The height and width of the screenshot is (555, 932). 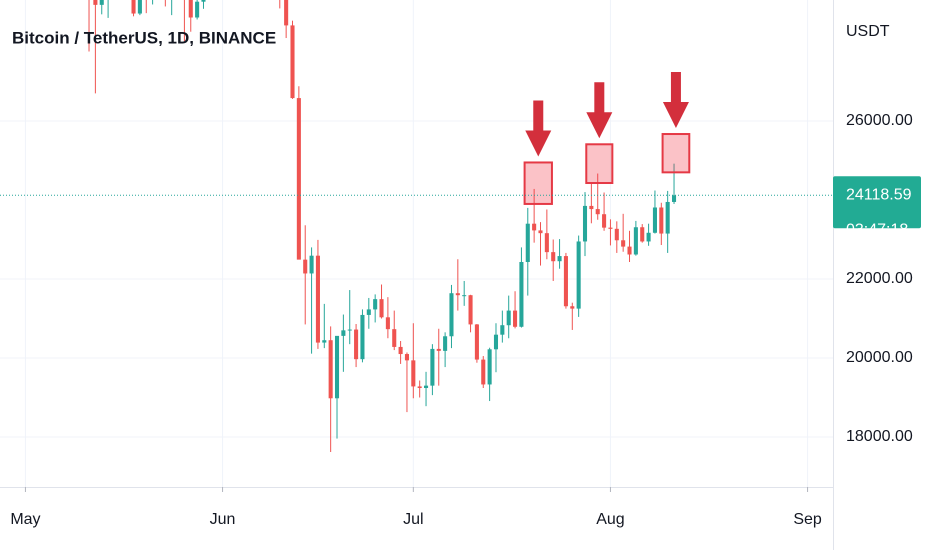 What do you see at coordinates (868, 31) in the screenshot?
I see `y-axis-label: USDT` at bounding box center [868, 31].